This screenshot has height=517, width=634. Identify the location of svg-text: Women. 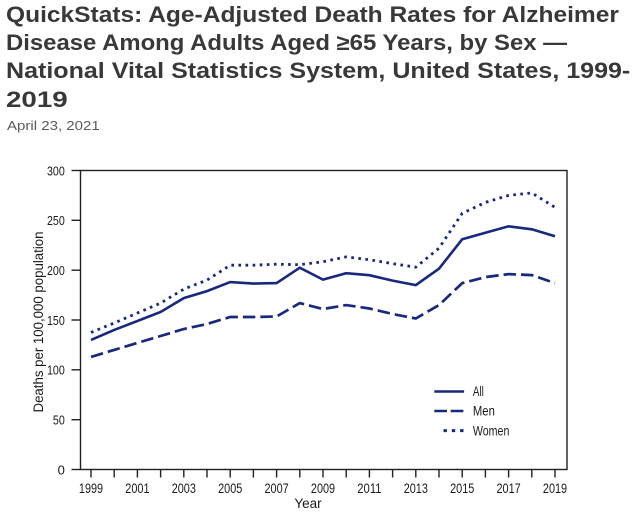
(491, 430).